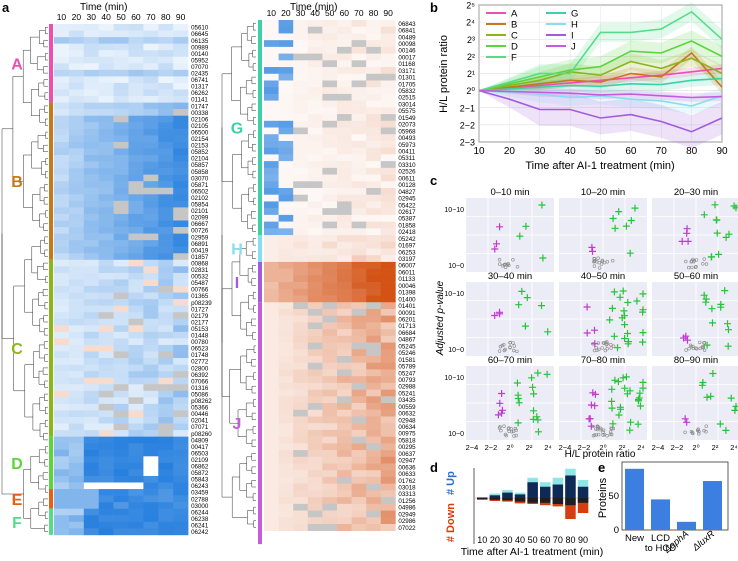 This screenshot has height=561, width=738. What do you see at coordinates (407, 508) in the screenshot?
I see `protein-id-label: 04986` at bounding box center [407, 508].